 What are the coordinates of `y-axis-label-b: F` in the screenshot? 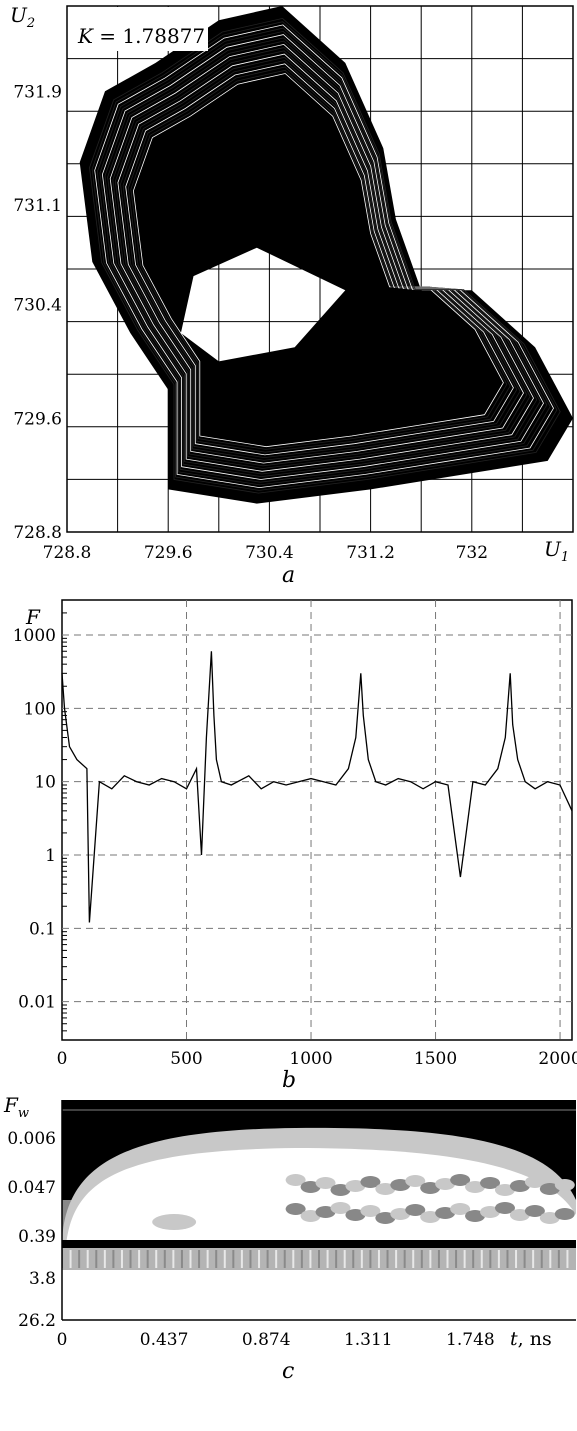 It's located at (33, 617).